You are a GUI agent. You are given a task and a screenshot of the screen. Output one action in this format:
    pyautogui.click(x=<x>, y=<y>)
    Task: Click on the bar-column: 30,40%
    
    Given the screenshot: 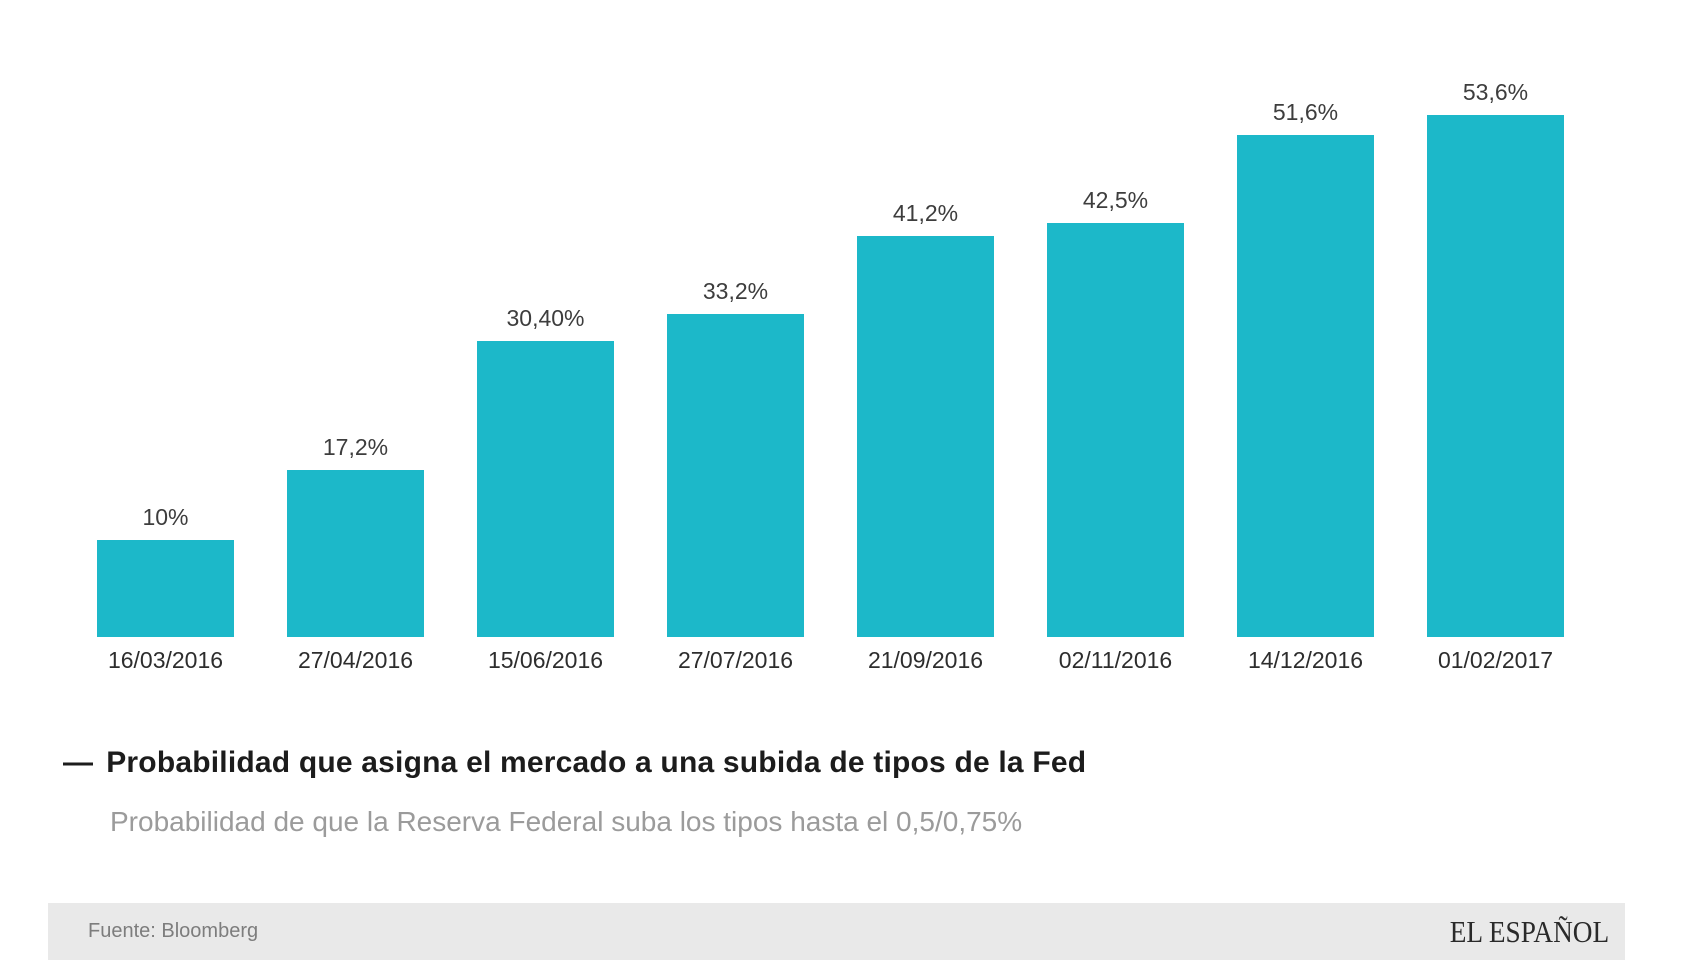 What is the action you would take?
    pyautogui.click(x=545, y=471)
    